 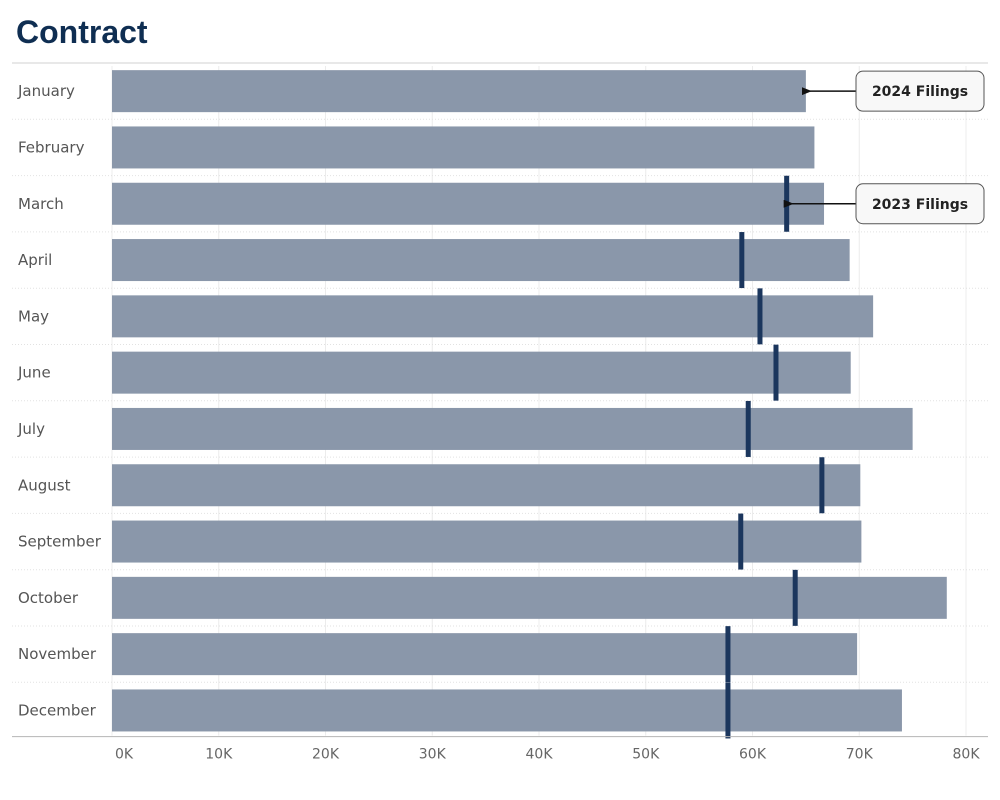 I want to click on marker-2023-october, so click(x=795, y=597).